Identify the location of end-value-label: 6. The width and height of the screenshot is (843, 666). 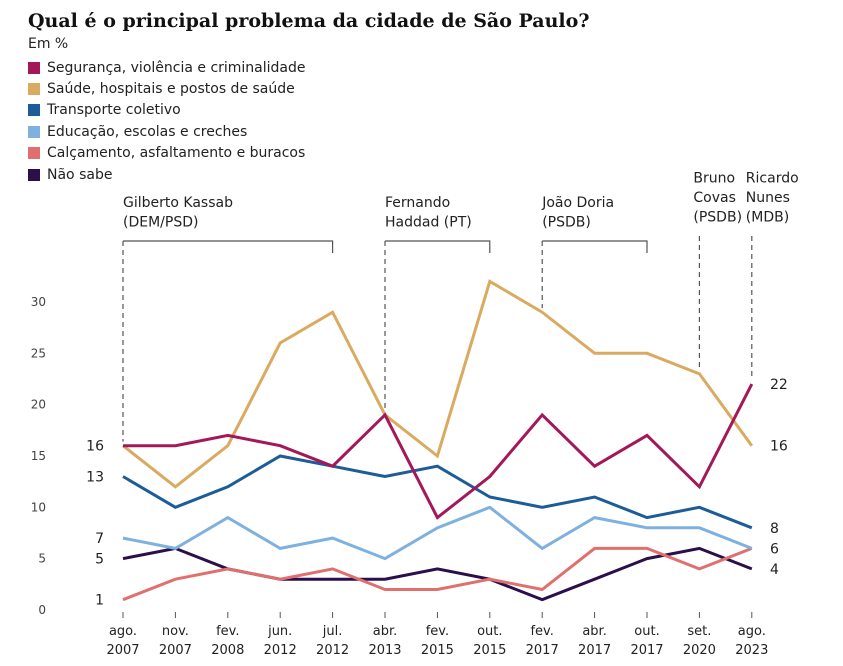
(774, 549).